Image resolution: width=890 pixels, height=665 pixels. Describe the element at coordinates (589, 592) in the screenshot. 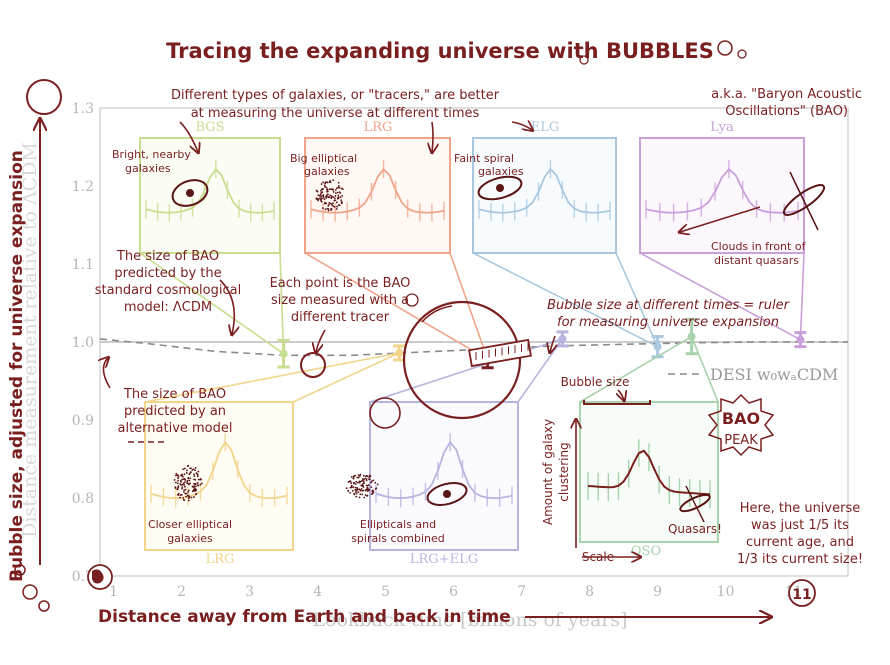

I see `x-tick-label: 8` at that location.